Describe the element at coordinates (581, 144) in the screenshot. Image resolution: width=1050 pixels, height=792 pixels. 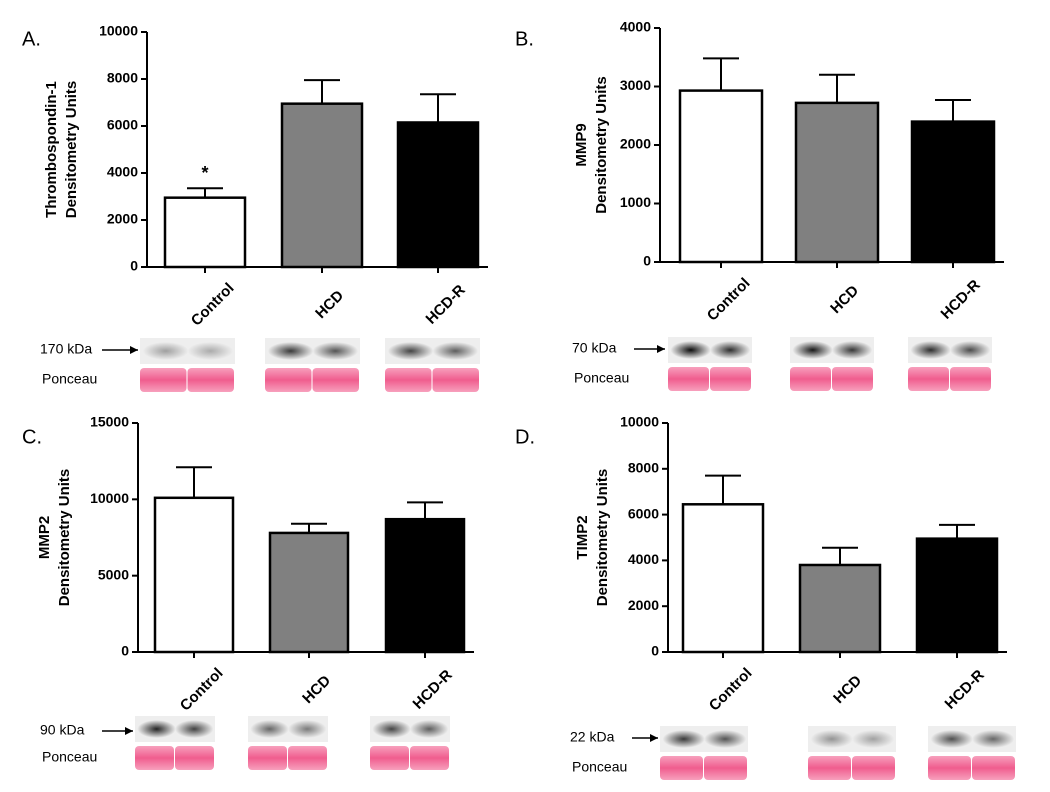
I see `y-axis-label: MMP9` at that location.